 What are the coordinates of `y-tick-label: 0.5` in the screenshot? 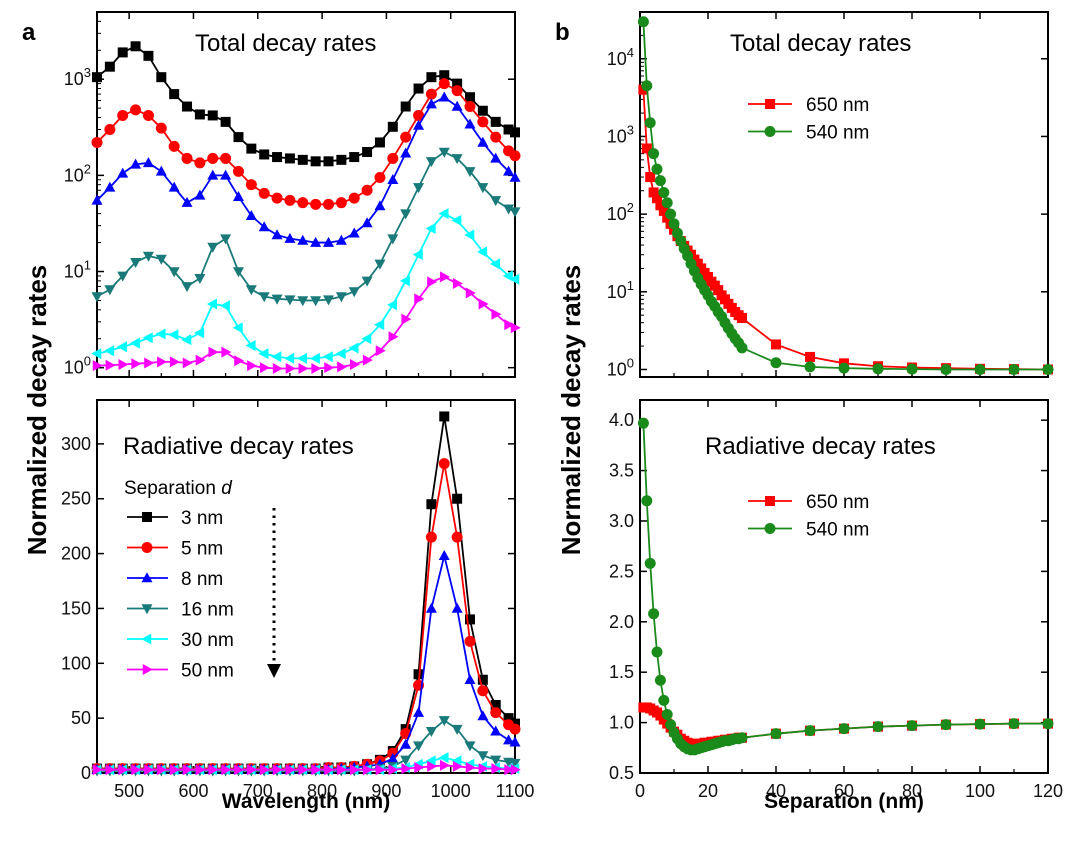 It's located at (621, 773).